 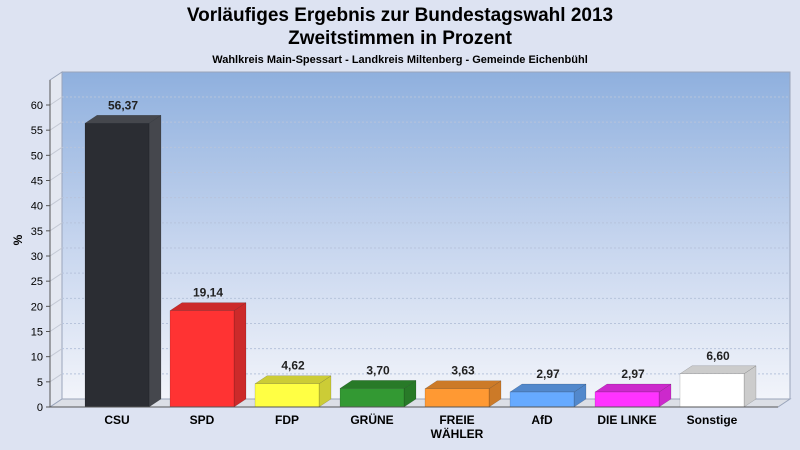 I want to click on y-tick-label: 55, so click(x=37, y=131).